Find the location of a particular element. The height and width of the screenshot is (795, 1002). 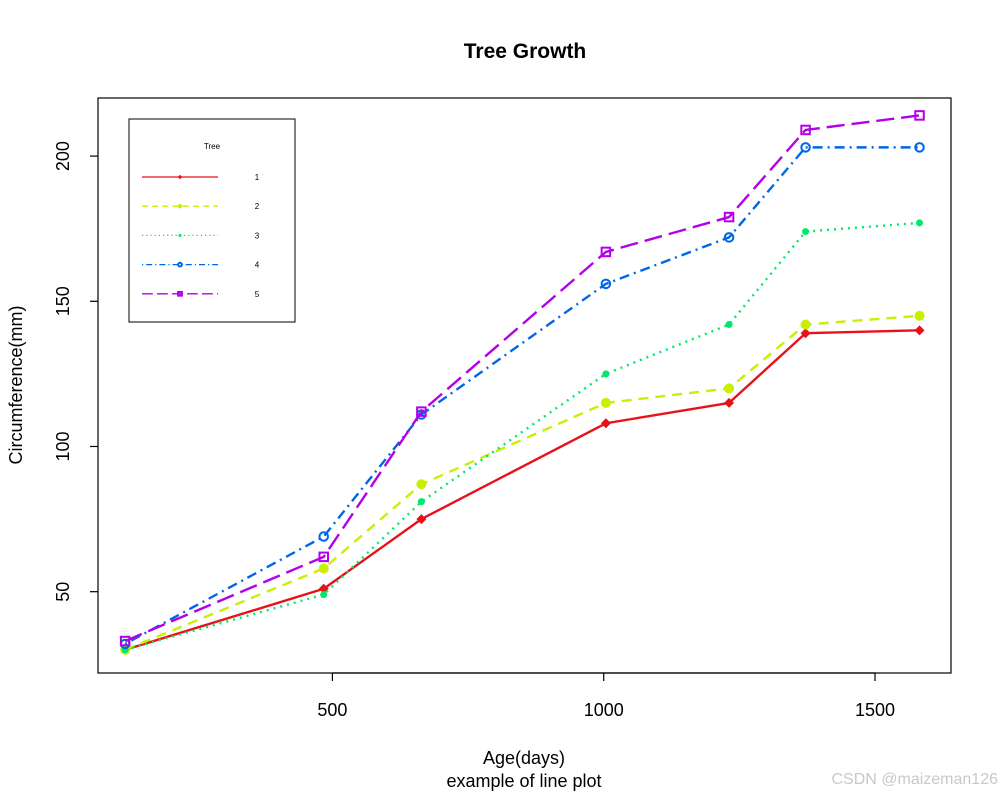

legend-label: 3 is located at coordinates (257, 235).